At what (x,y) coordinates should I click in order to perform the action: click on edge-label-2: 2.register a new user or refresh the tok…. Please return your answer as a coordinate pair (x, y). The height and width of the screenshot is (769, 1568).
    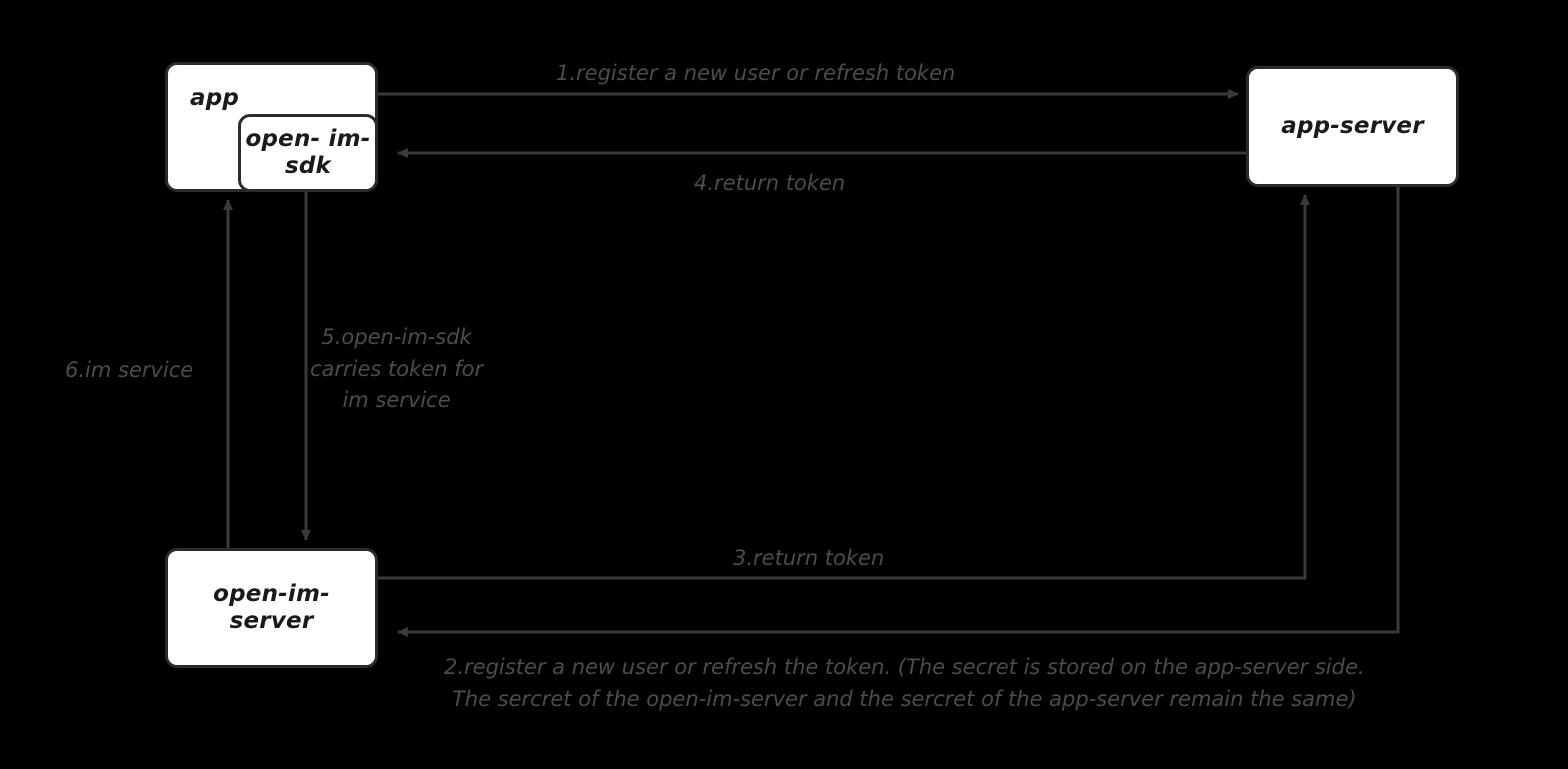
    Looking at the image, I should click on (904, 683).